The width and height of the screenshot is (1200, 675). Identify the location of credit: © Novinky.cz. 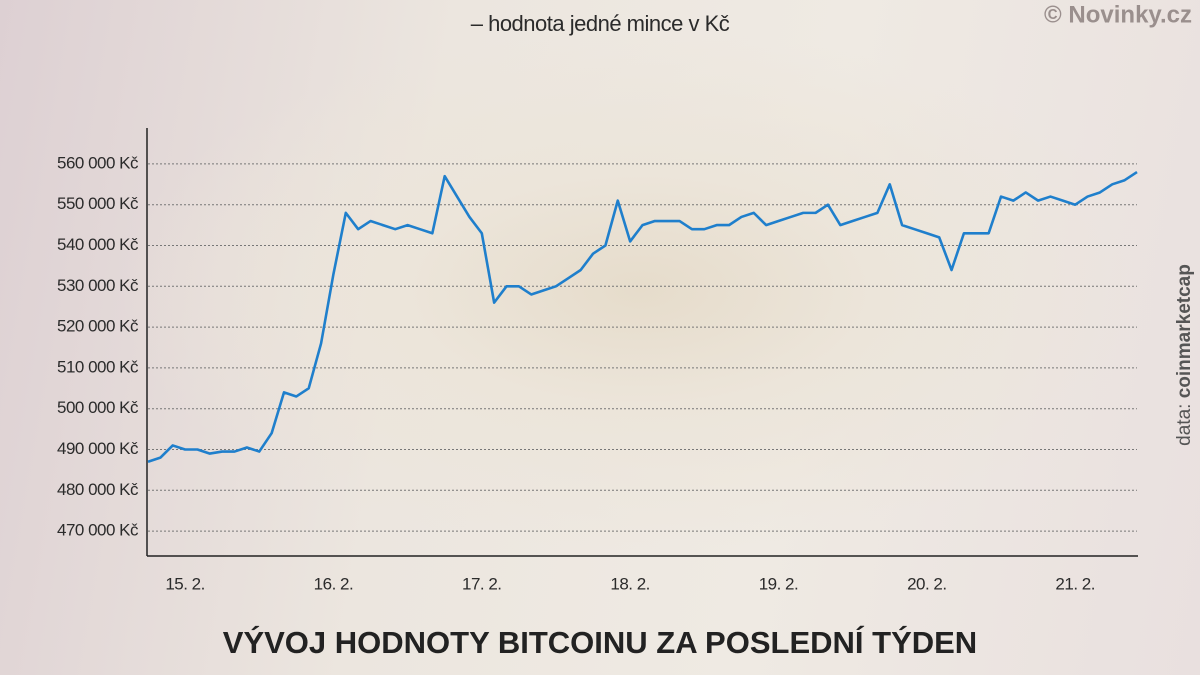
(1118, 14).